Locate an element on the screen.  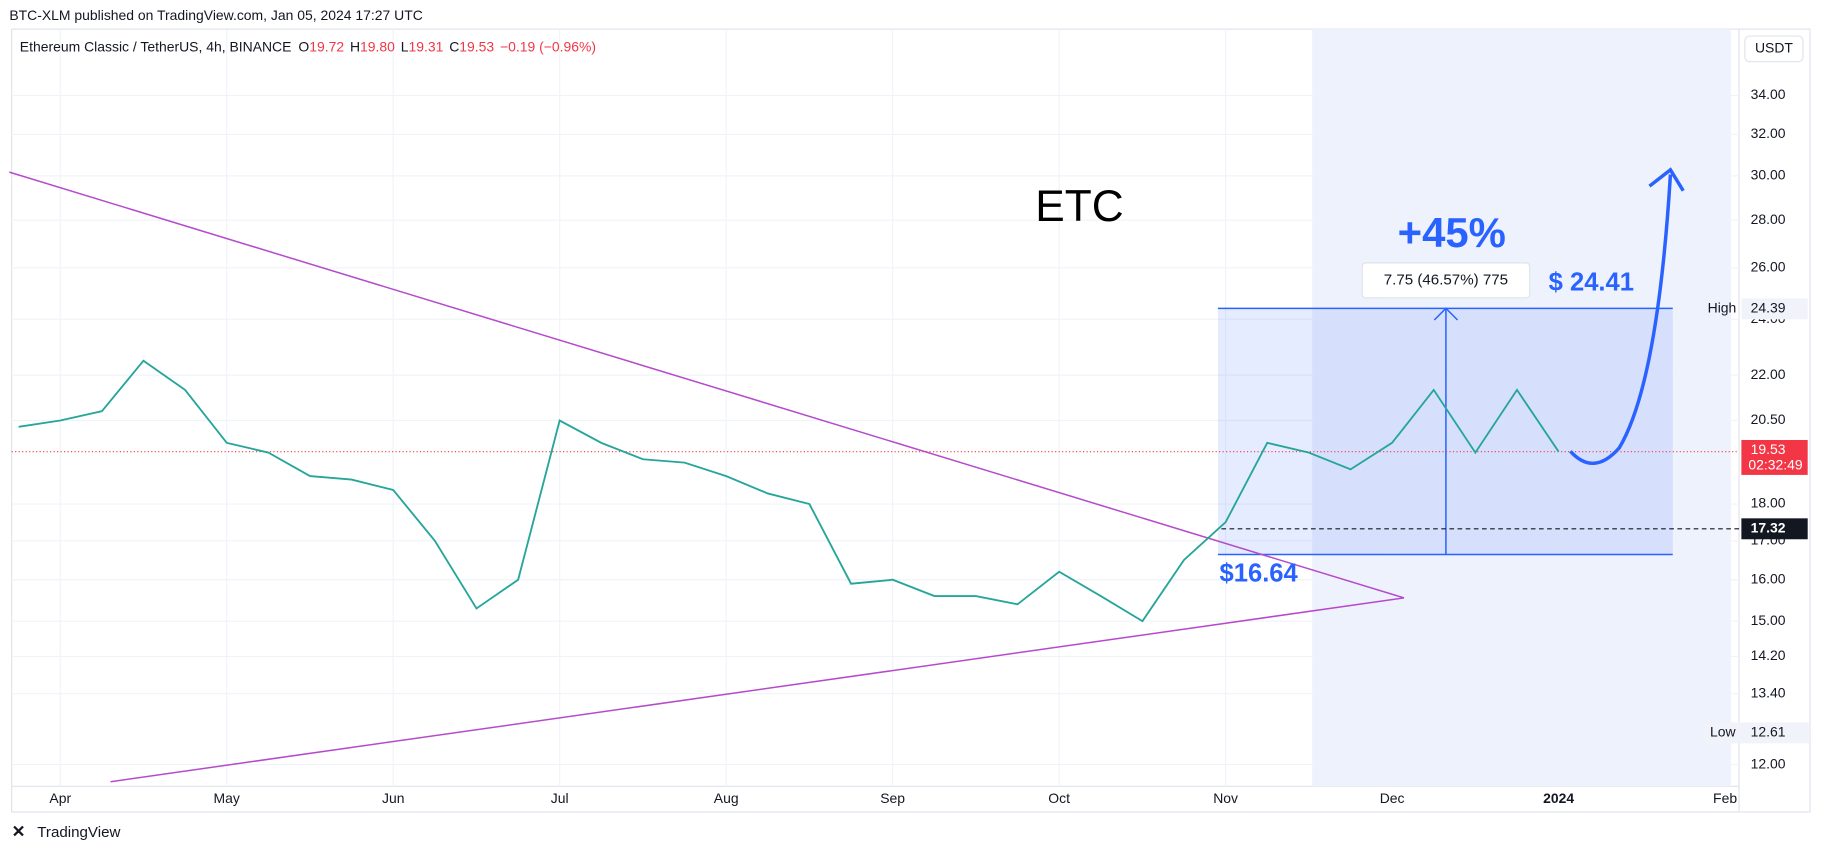
ohlc-value: 19.80 is located at coordinates (377, 46).